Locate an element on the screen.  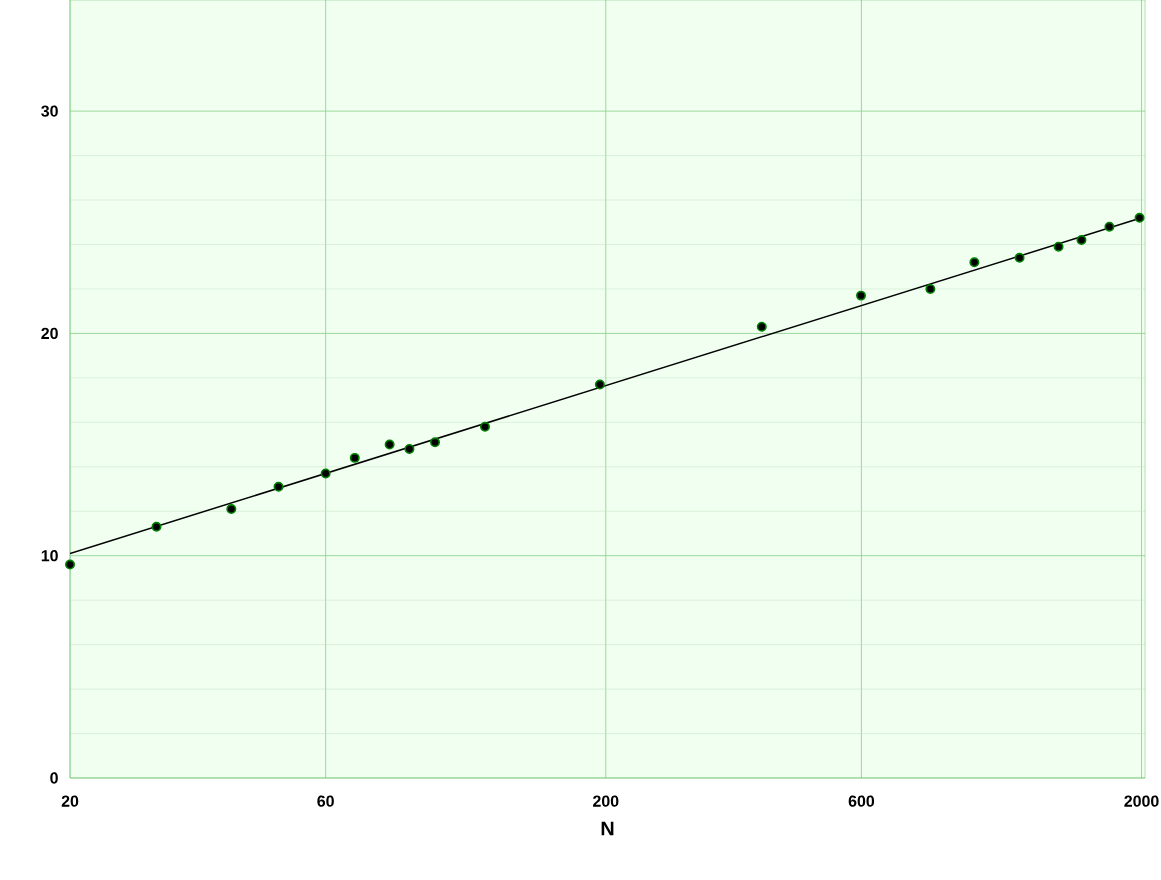
x-tick-label: 20 is located at coordinates (70, 801).